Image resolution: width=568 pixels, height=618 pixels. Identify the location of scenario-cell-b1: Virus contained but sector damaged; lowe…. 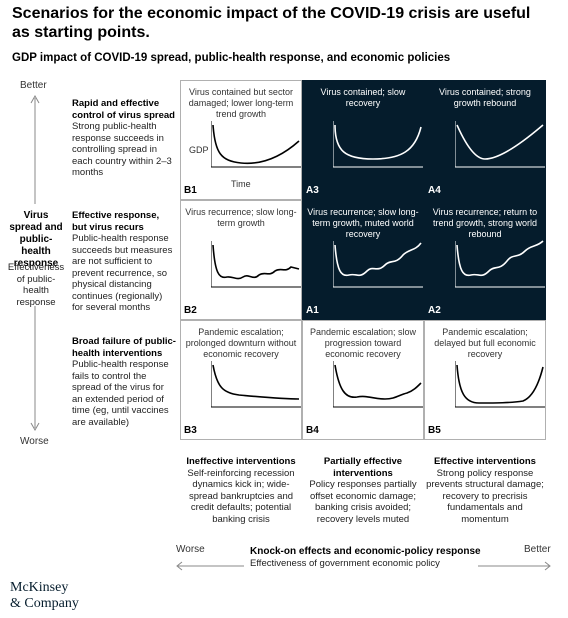
(241, 140).